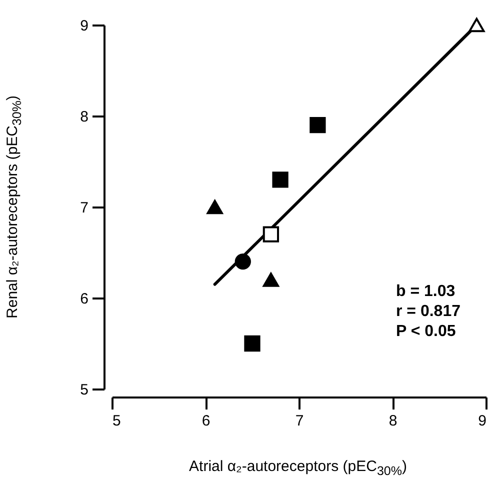 The height and width of the screenshot is (480, 489). What do you see at coordinates (84, 208) in the screenshot?
I see `y-tick-label: 7` at bounding box center [84, 208].